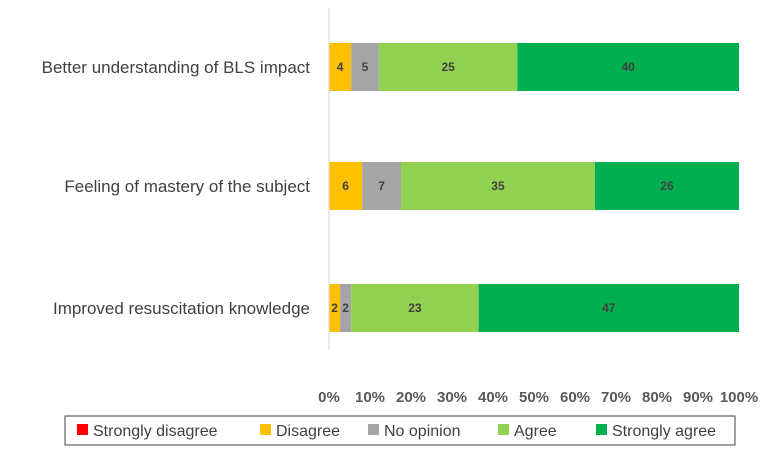  I want to click on category-label-0: Better understanding of BLS impact, so click(176, 67).